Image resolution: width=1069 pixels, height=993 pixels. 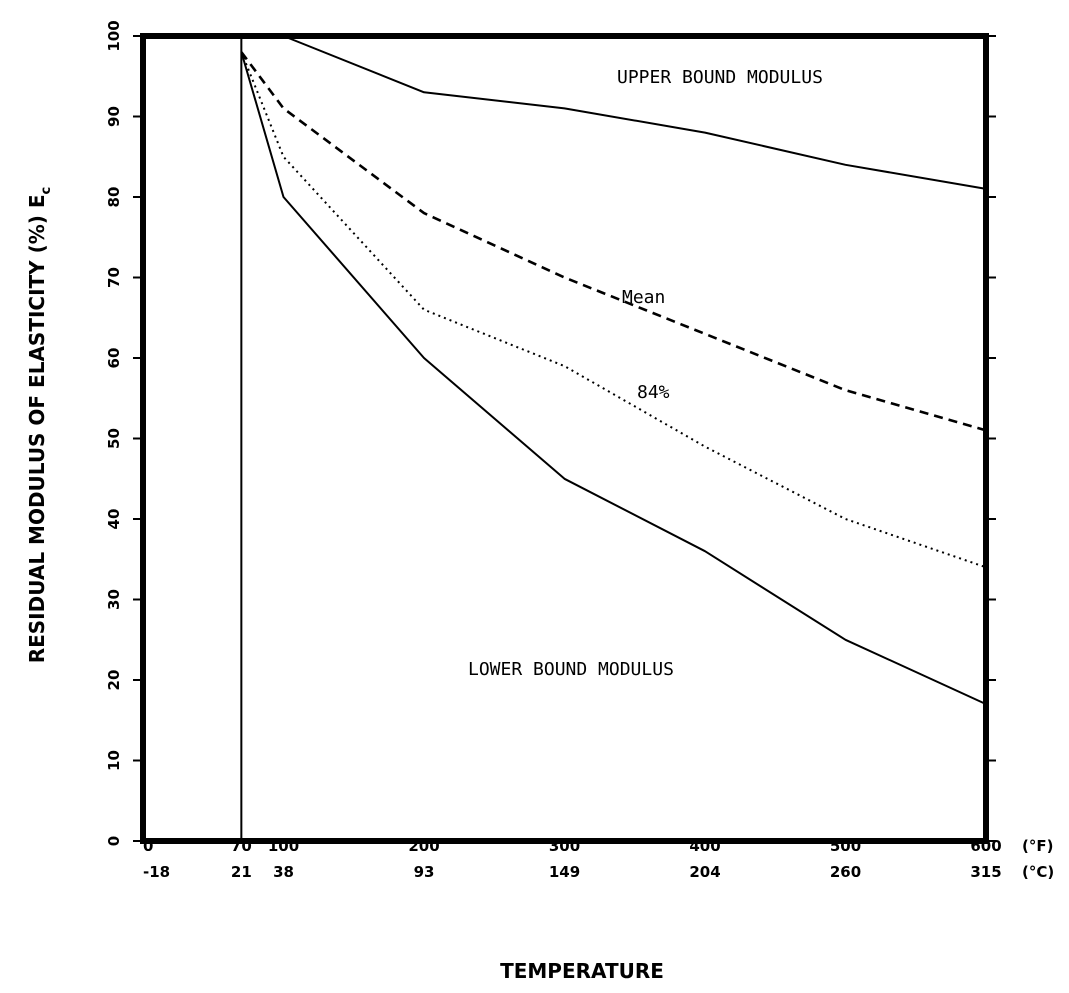 I want to click on label-mean: Mean, so click(x=643, y=297).